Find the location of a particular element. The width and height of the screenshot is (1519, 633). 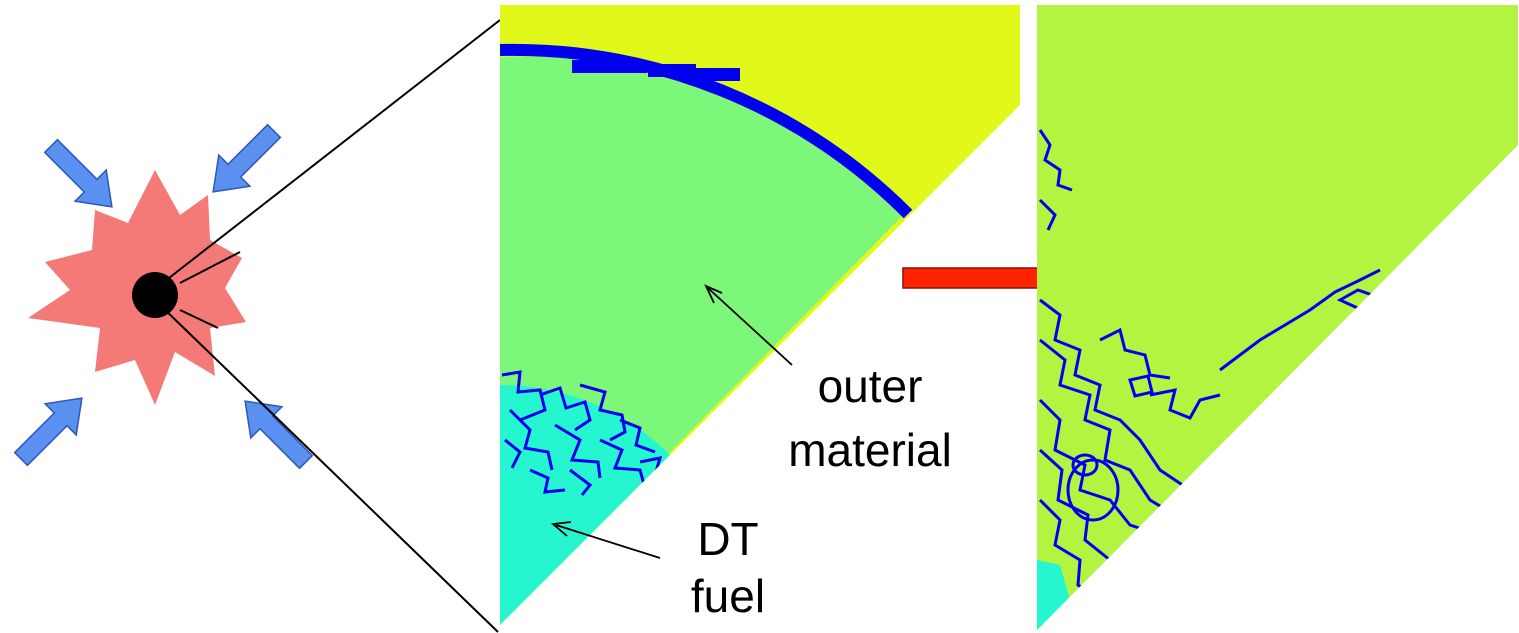

interface-steps is located at coordinates (656, 70).